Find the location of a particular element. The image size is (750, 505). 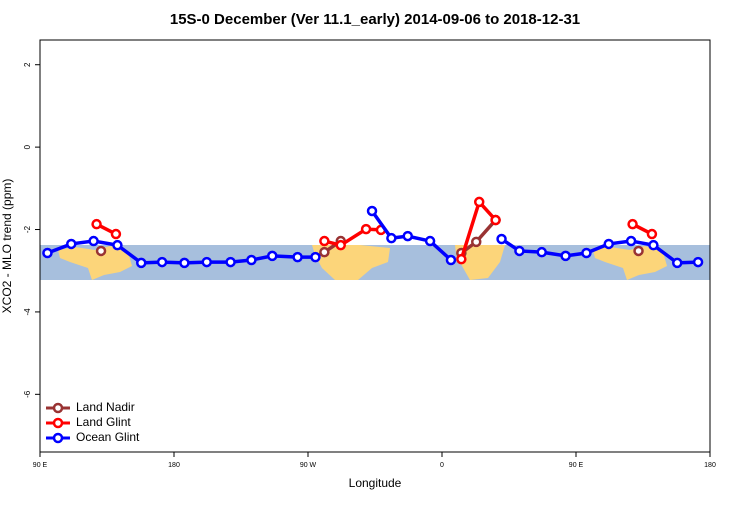

y-tick-label: 0 is located at coordinates (27, 146).